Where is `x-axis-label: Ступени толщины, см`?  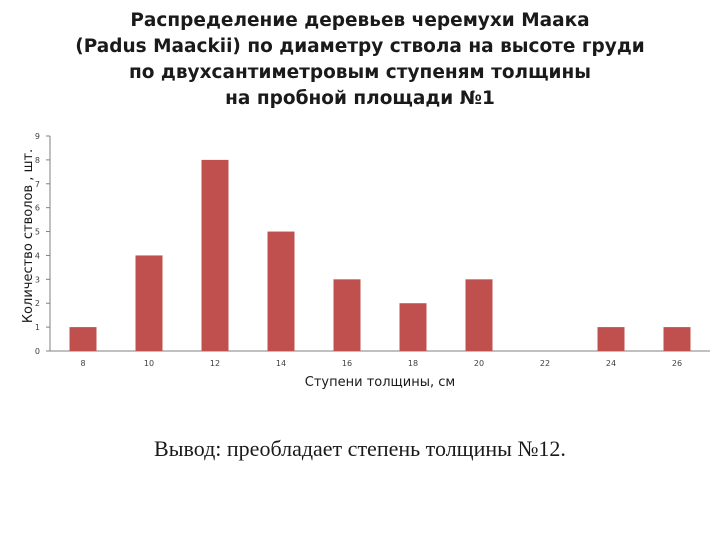 x-axis-label: Ступени толщины, см is located at coordinates (380, 382).